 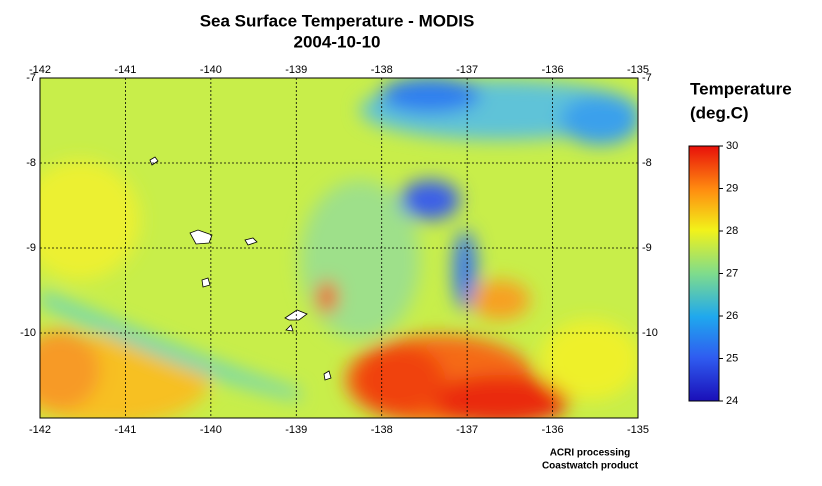 What do you see at coordinates (732, 273) in the screenshot?
I see `colorbar-tick-label: 27` at bounding box center [732, 273].